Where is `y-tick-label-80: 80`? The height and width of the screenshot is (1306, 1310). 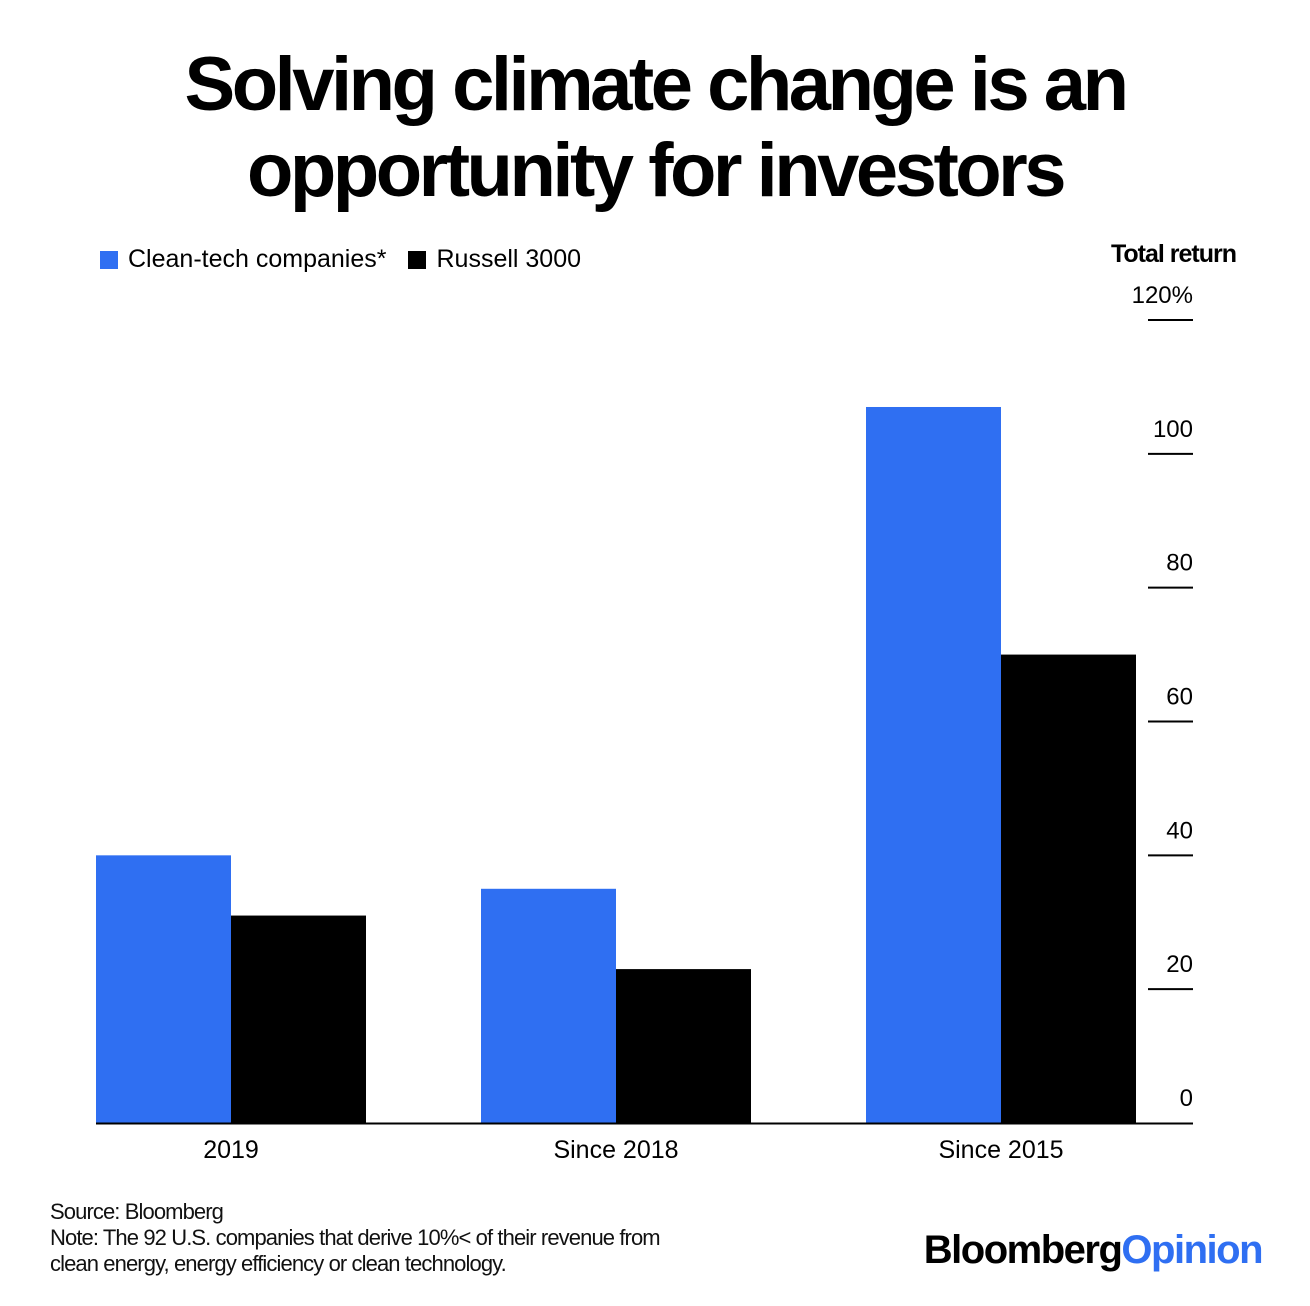 y-tick-label-80: 80 is located at coordinates (1179, 563).